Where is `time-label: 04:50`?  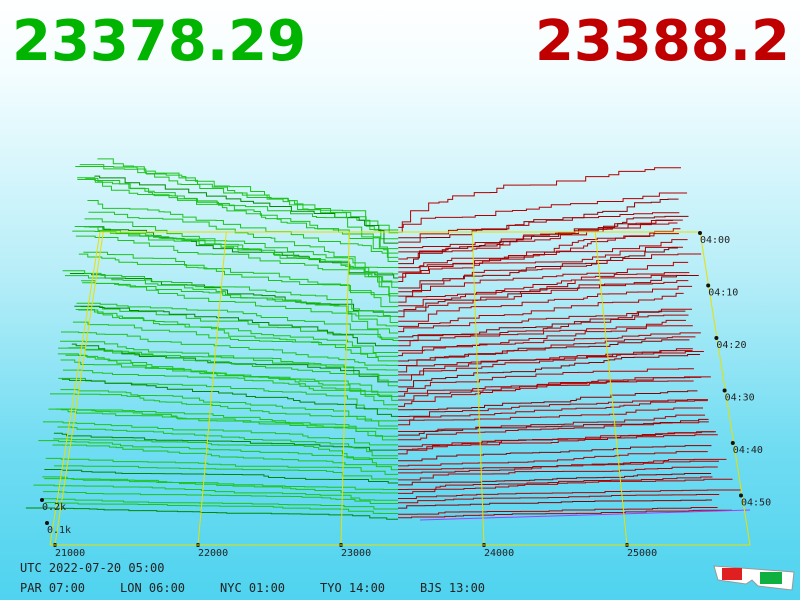 time-label: 04:50 is located at coordinates (756, 503).